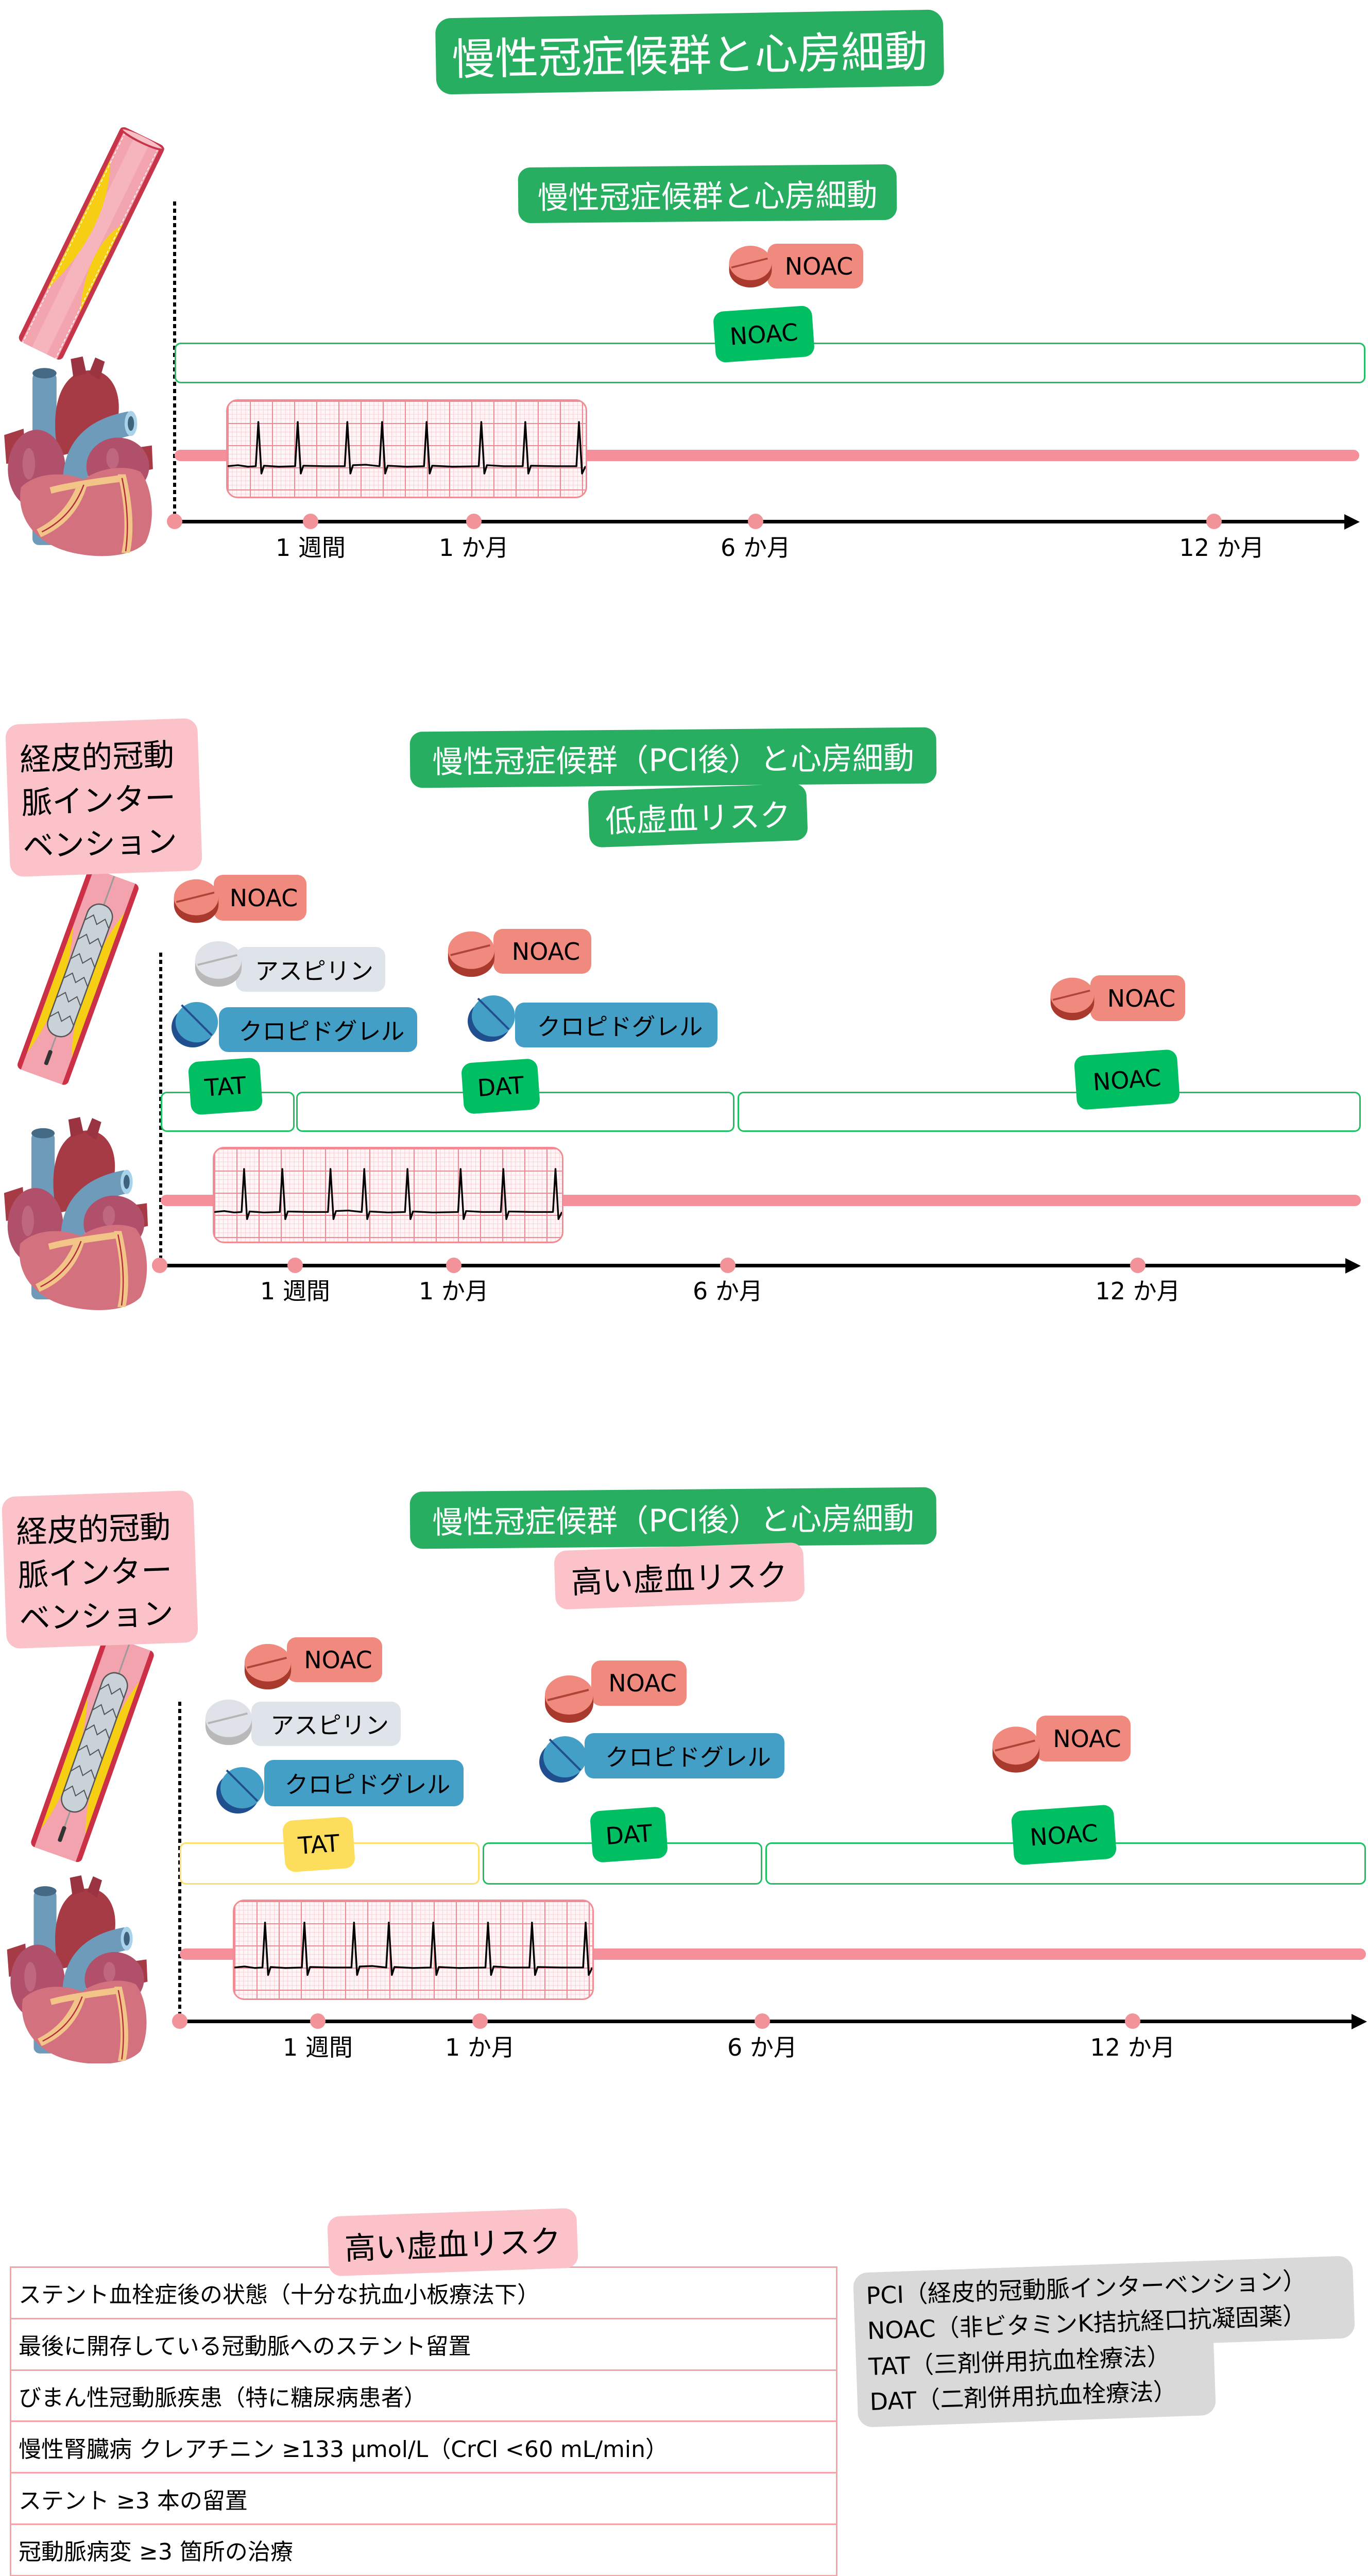 The height and width of the screenshot is (2576, 1368). Describe the element at coordinates (679, 1576) in the screenshot. I see `panel-3-subtitle-high-risk: 高い虚血リスク` at that location.